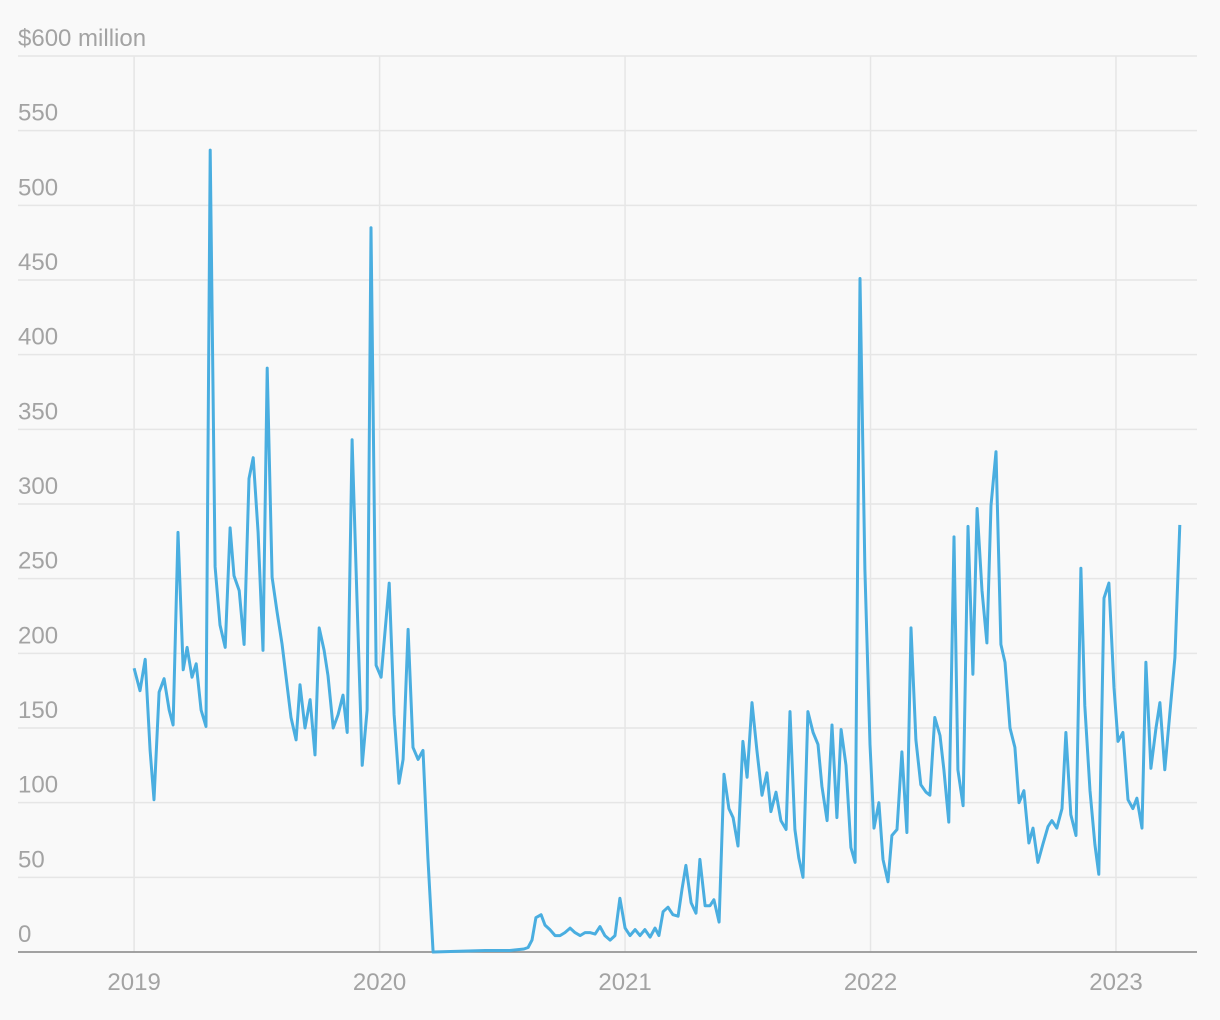 This screenshot has width=1220, height=1020. What do you see at coordinates (38, 486) in the screenshot?
I see `y-tick-label: 300` at bounding box center [38, 486].